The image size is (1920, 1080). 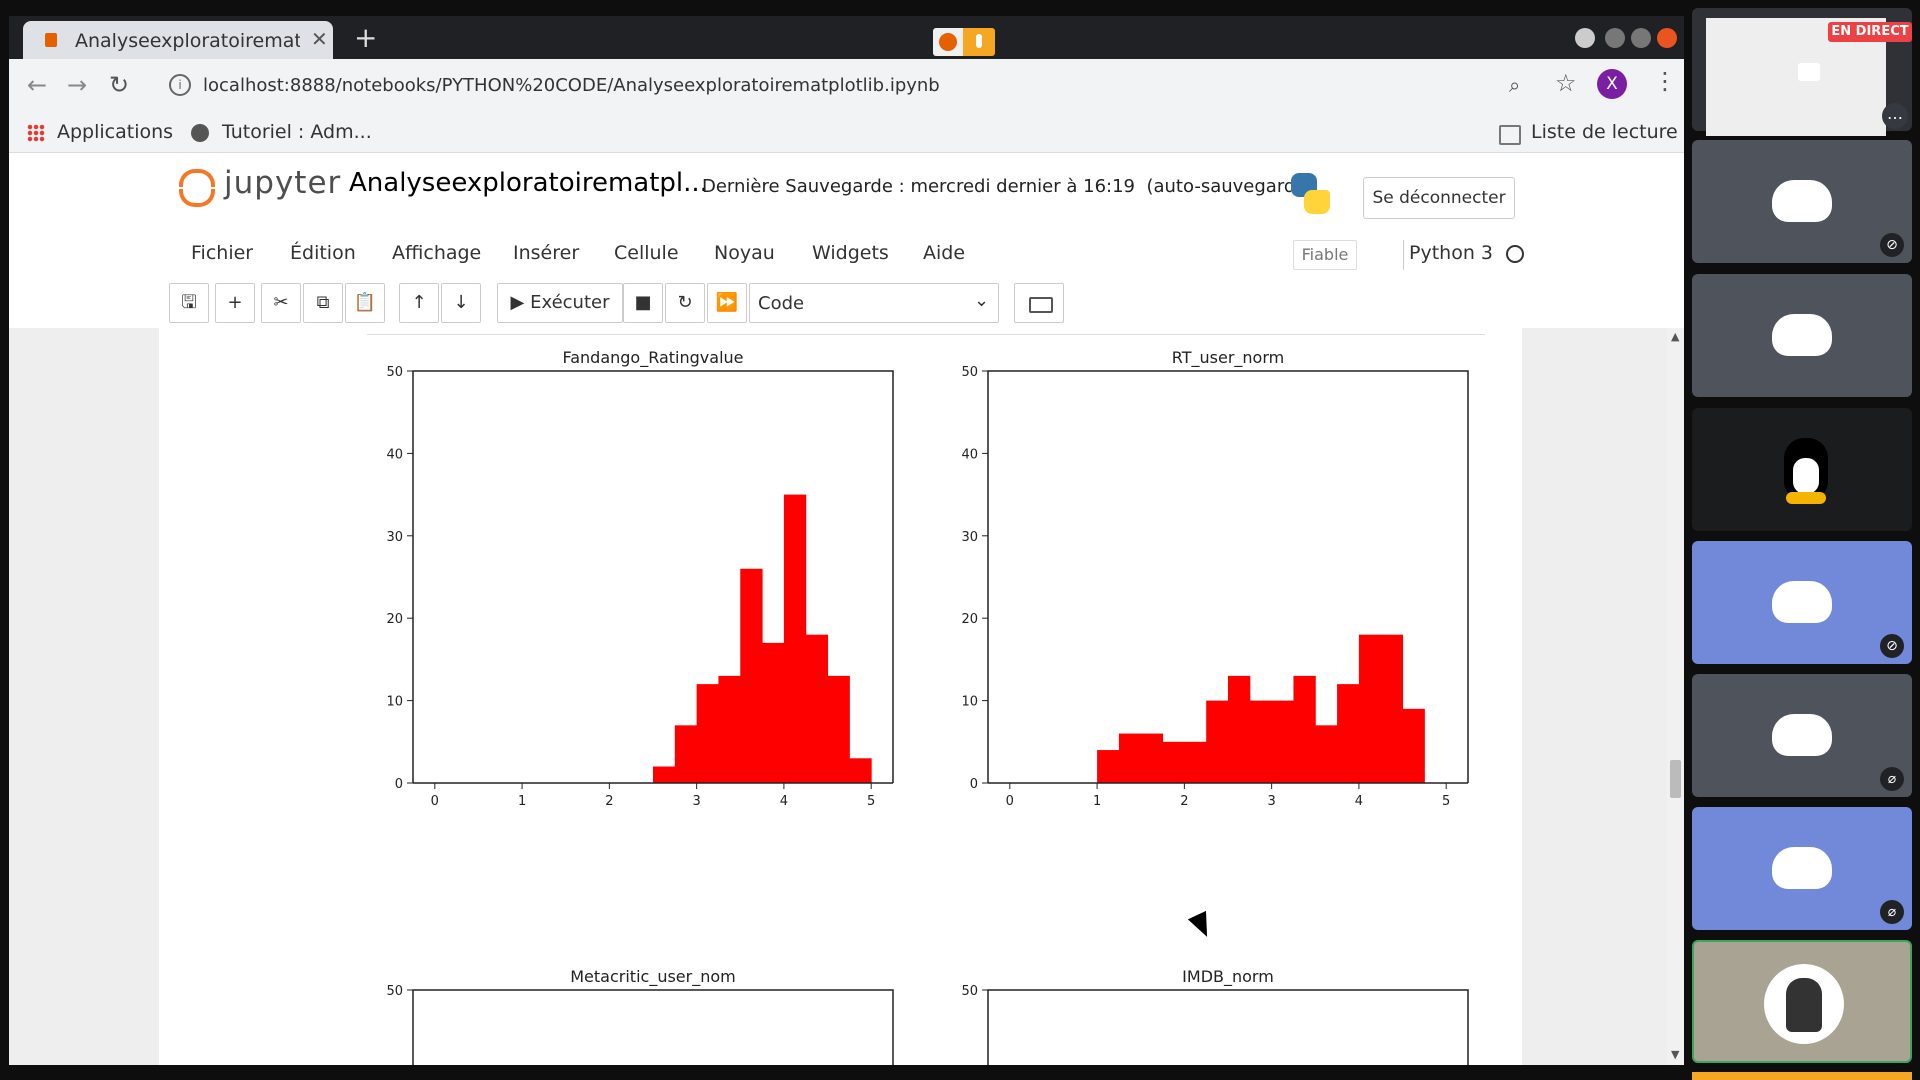 I want to click on profile-avatar: X, so click(x=1612, y=84).